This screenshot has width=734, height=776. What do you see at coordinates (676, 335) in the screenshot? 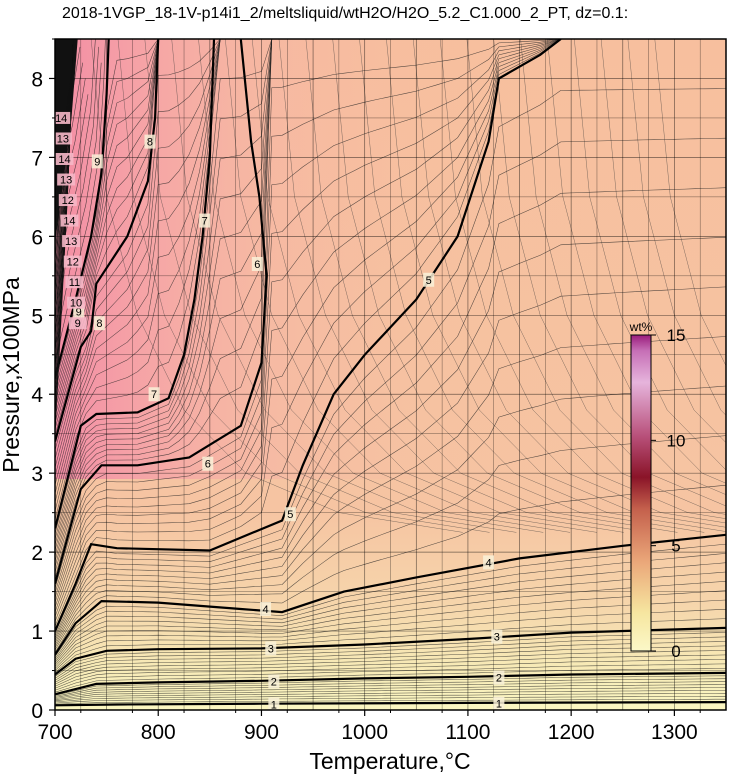
I see `colorbar-tick-label: 15` at bounding box center [676, 335].